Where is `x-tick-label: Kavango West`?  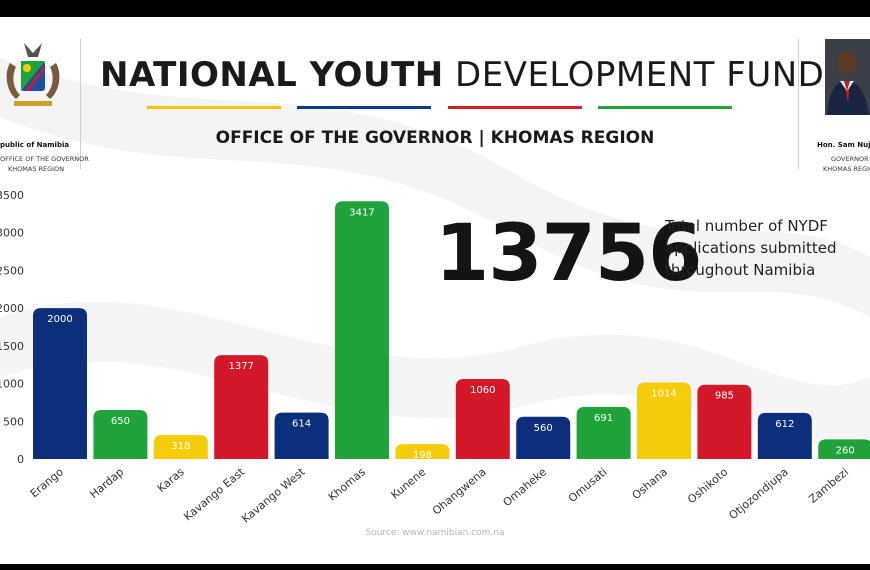 x-tick-label: Kavango West is located at coordinates (273, 495).